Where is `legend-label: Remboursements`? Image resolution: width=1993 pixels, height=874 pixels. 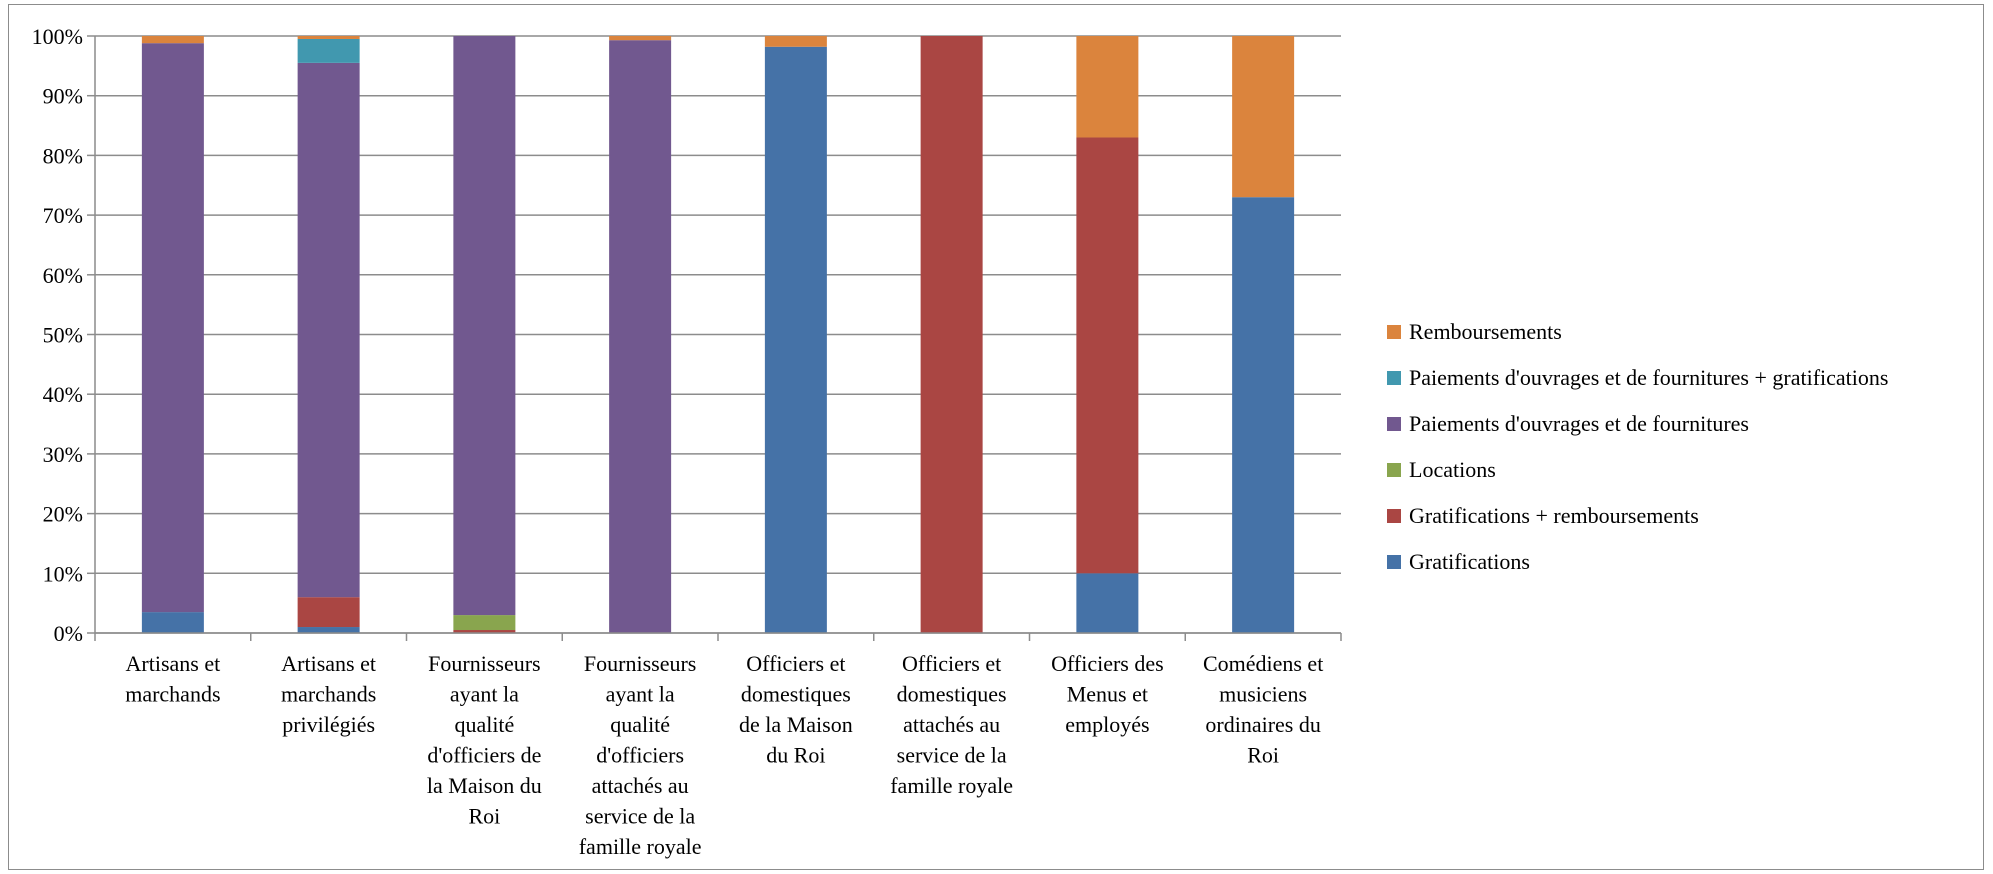
legend-label: Remboursements is located at coordinates (1485, 331).